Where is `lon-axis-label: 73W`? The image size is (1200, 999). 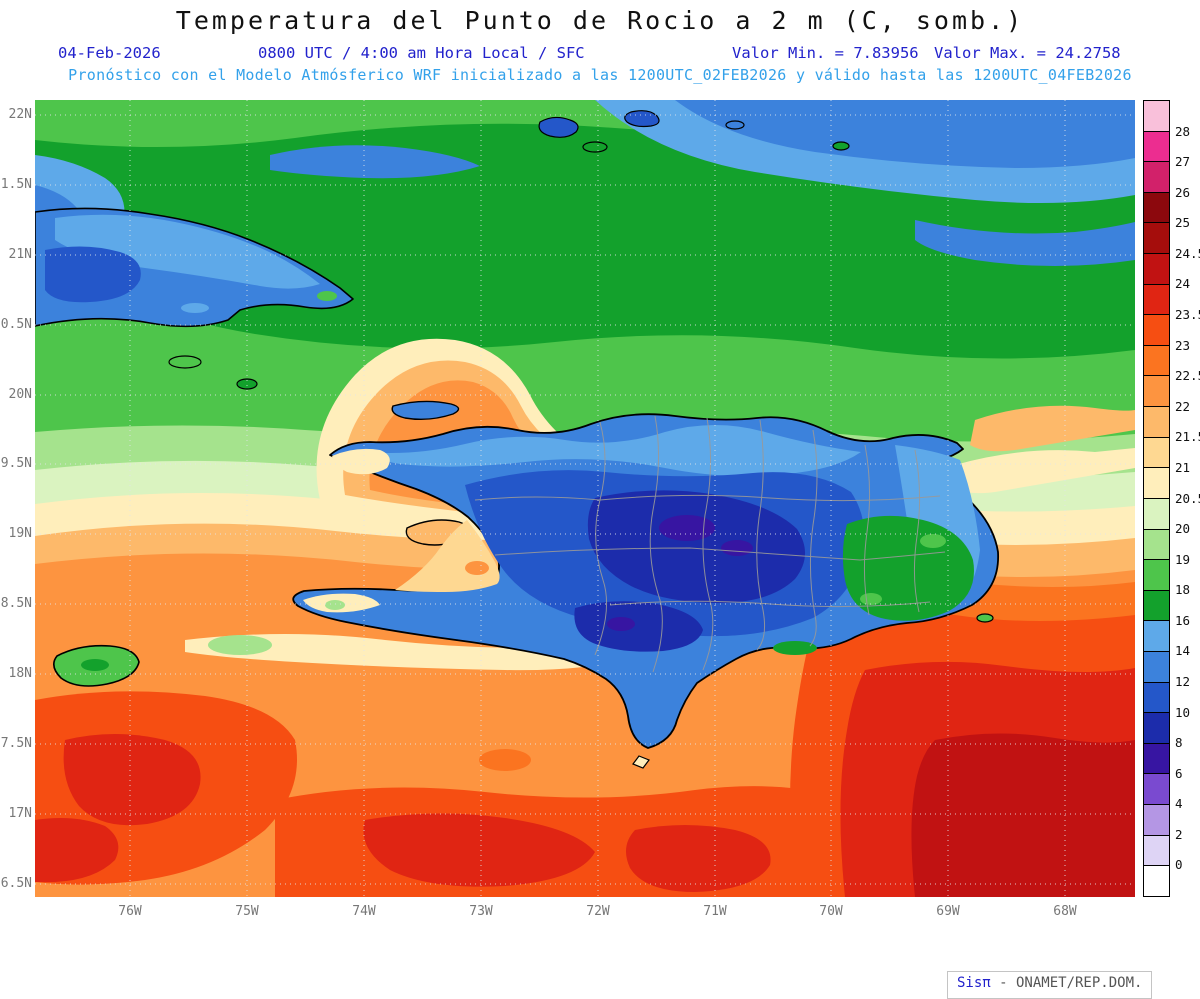
lon-axis-label: 73W is located at coordinates (481, 911).